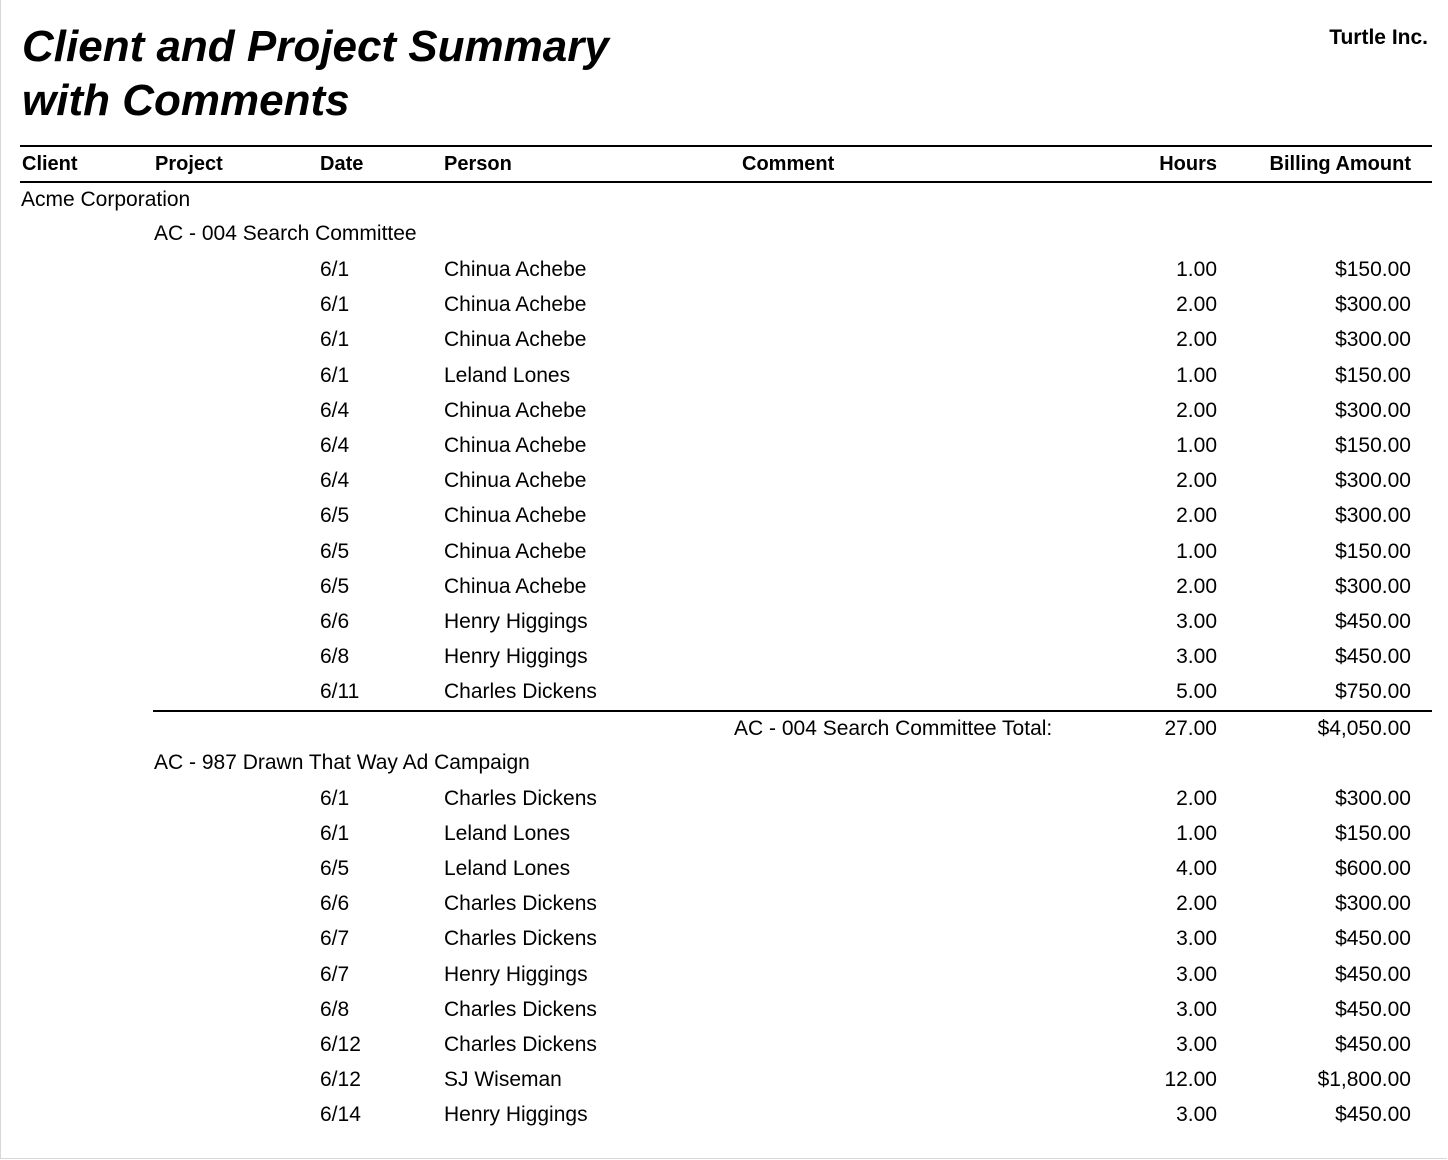 Image resolution: width=1448 pixels, height=1160 pixels. Describe the element at coordinates (1196, 692) in the screenshot. I see `entry-hours: 5.00` at that location.